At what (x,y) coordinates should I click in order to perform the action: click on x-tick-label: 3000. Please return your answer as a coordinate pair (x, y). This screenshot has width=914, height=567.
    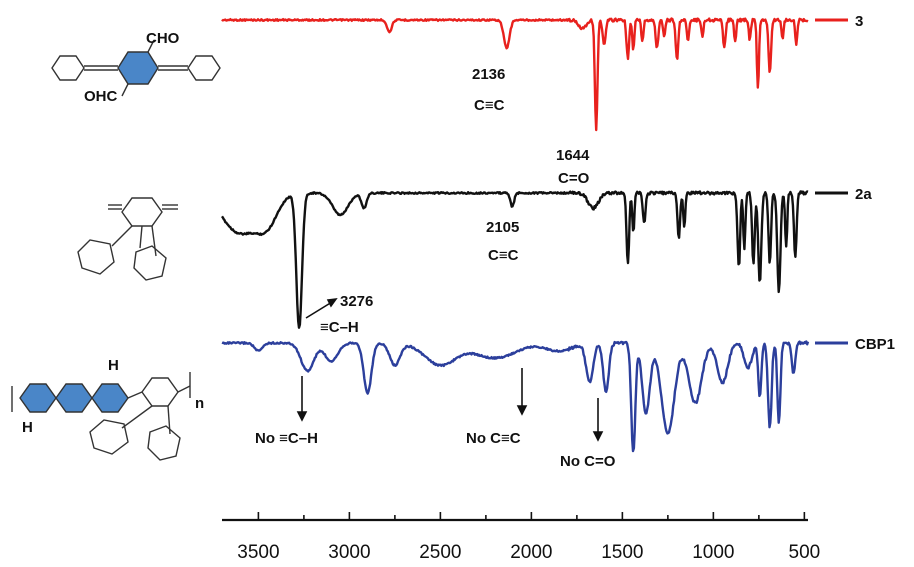
    Looking at the image, I should click on (349, 552).